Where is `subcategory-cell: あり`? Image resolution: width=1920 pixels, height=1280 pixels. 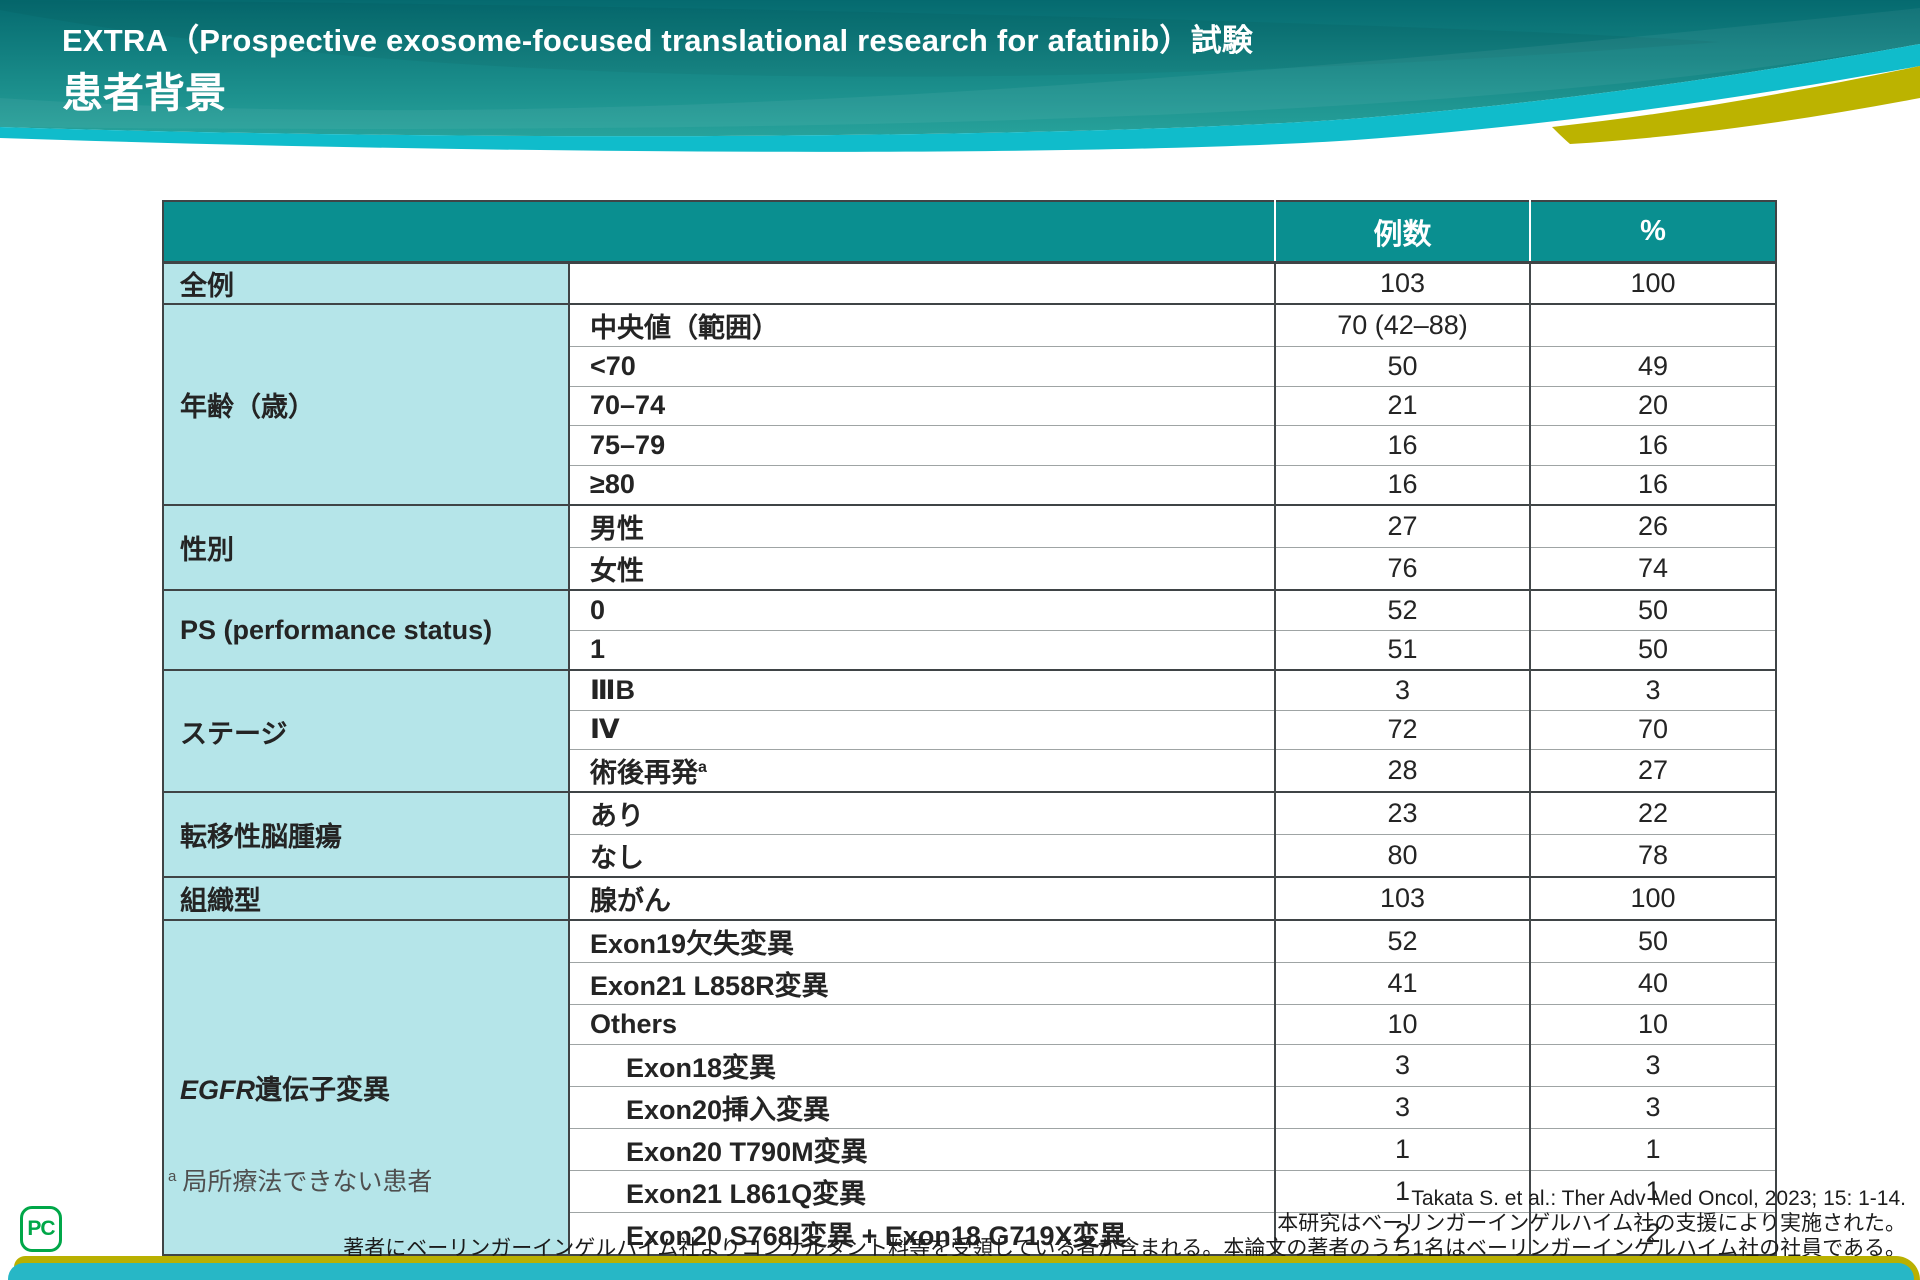 subcategory-cell: あり is located at coordinates (922, 813).